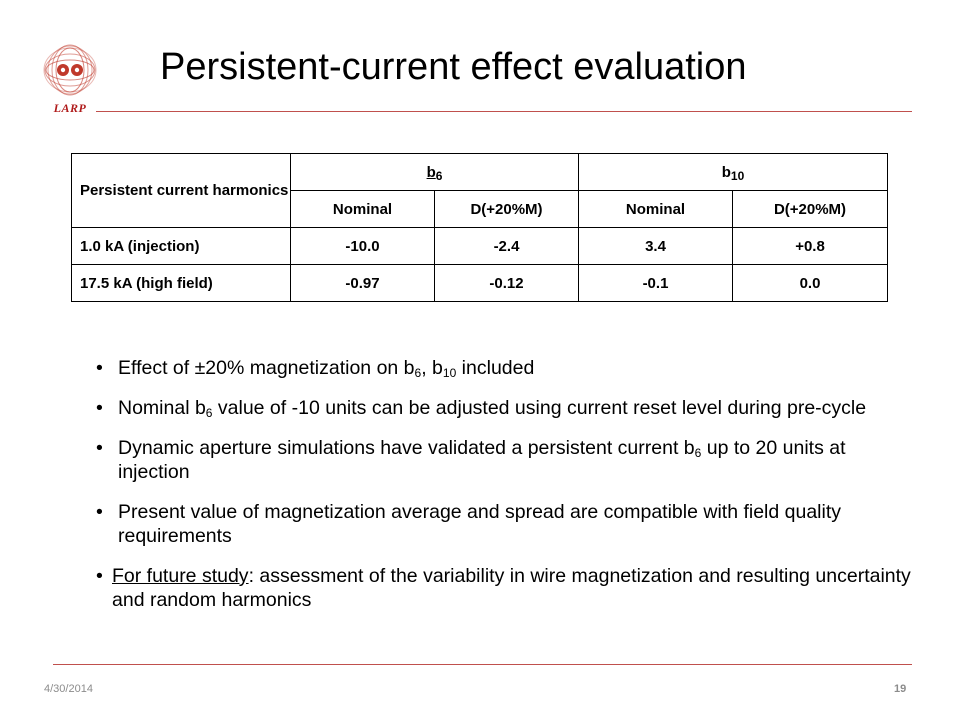 This screenshot has height=720, width=960. What do you see at coordinates (68, 689) in the screenshot?
I see `footer-date: 4/30/2014` at bounding box center [68, 689].